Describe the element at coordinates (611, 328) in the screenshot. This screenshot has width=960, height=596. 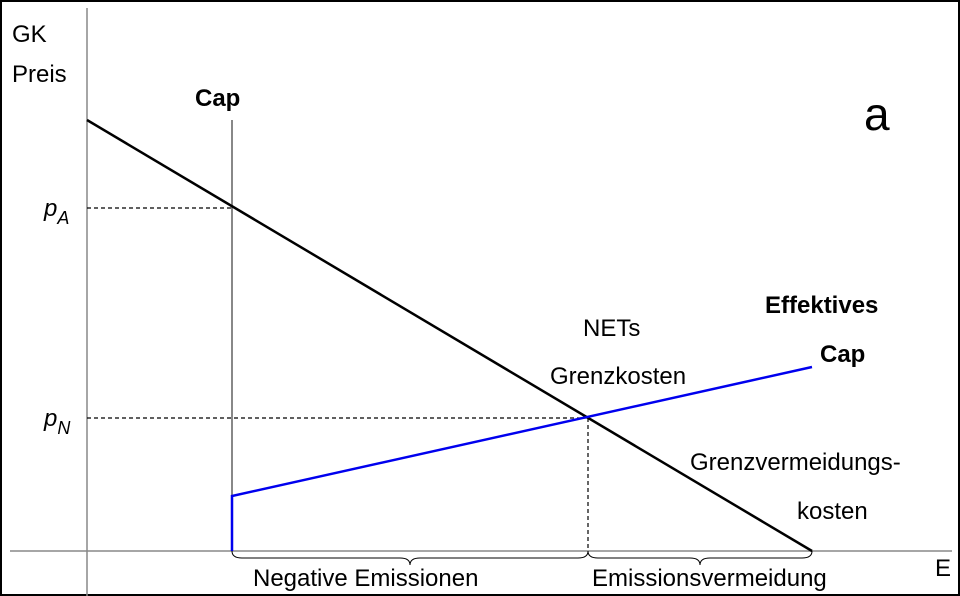
I see `nets-label: NETs` at that location.